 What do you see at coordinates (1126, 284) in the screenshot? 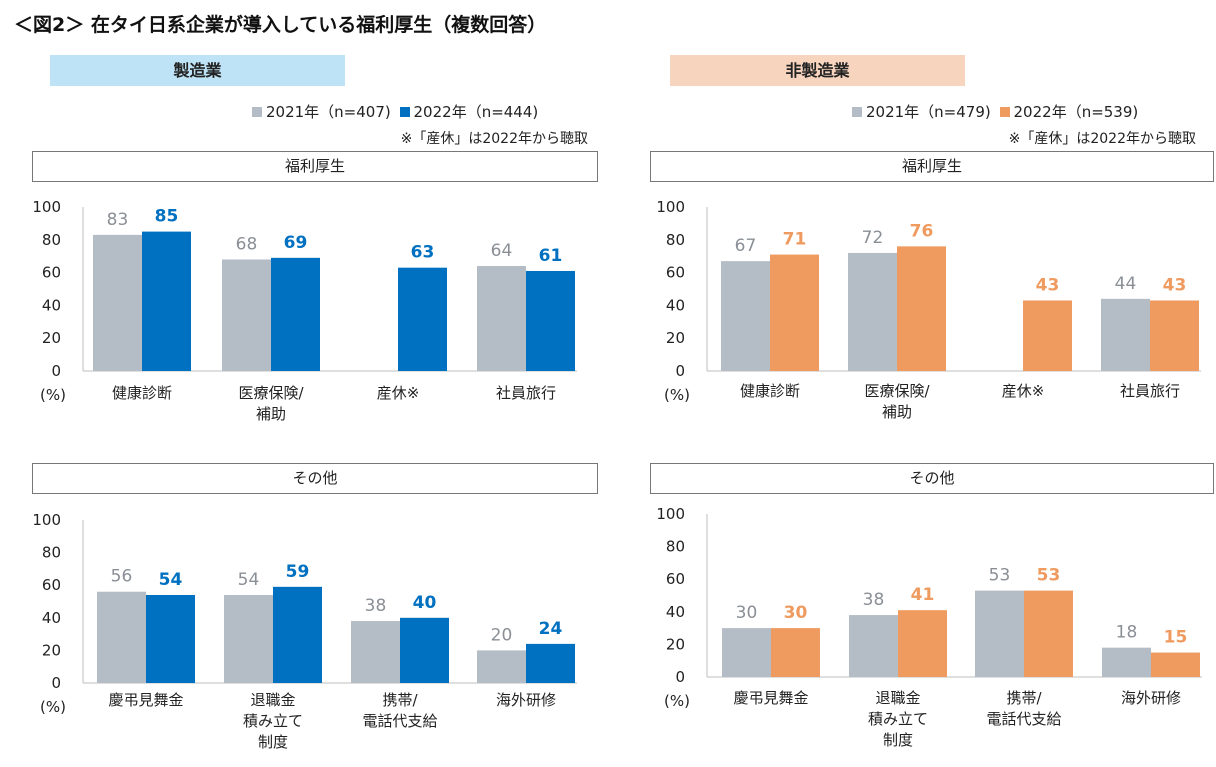
I see `data-label-2021: 44` at bounding box center [1126, 284].